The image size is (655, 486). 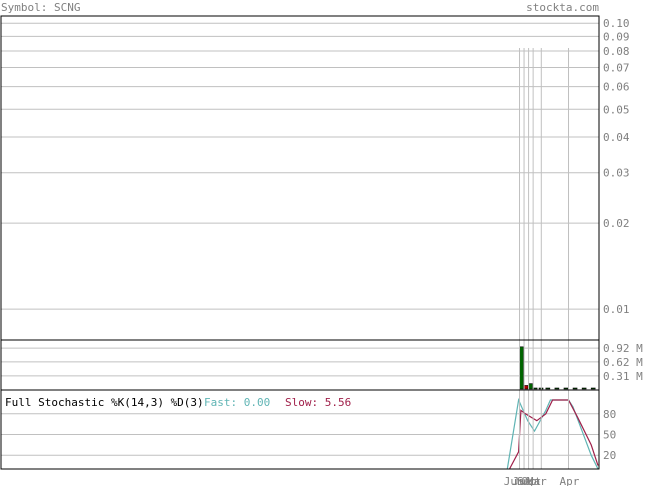 What do you see at coordinates (616, 223) in the screenshot?
I see `price-tick-label: 0.02` at bounding box center [616, 223].